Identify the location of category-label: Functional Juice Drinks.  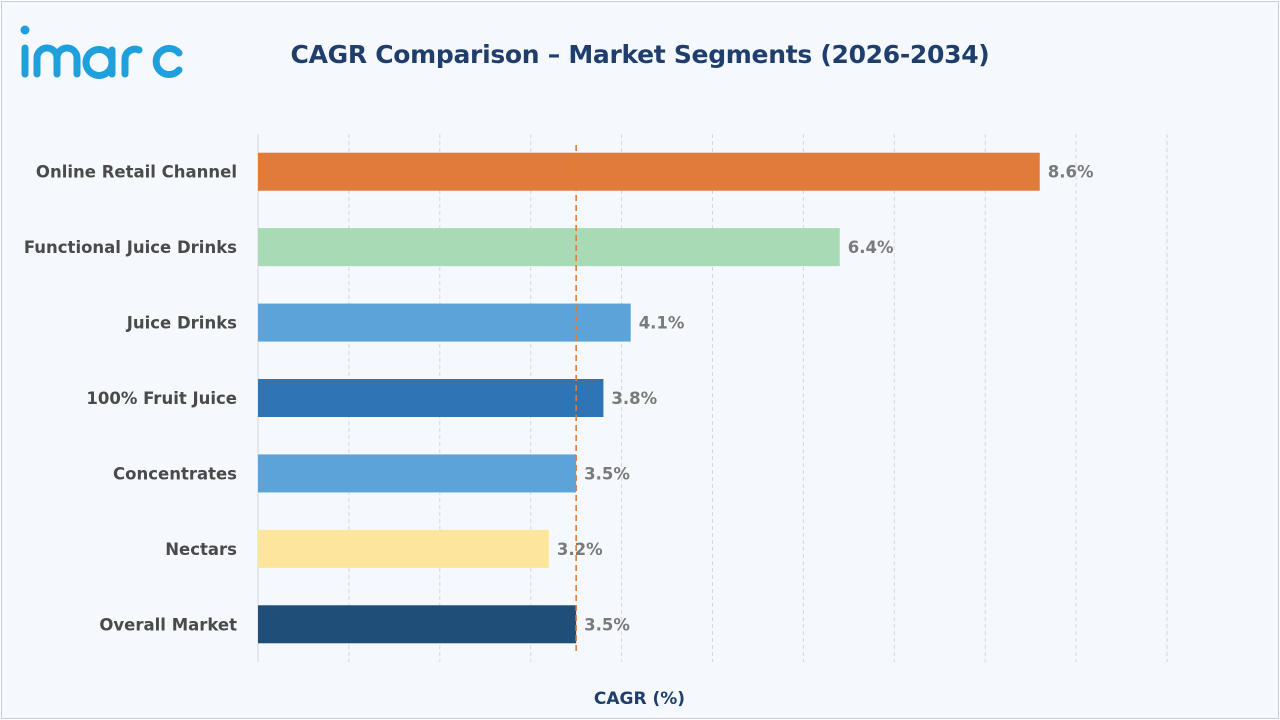
(130, 247).